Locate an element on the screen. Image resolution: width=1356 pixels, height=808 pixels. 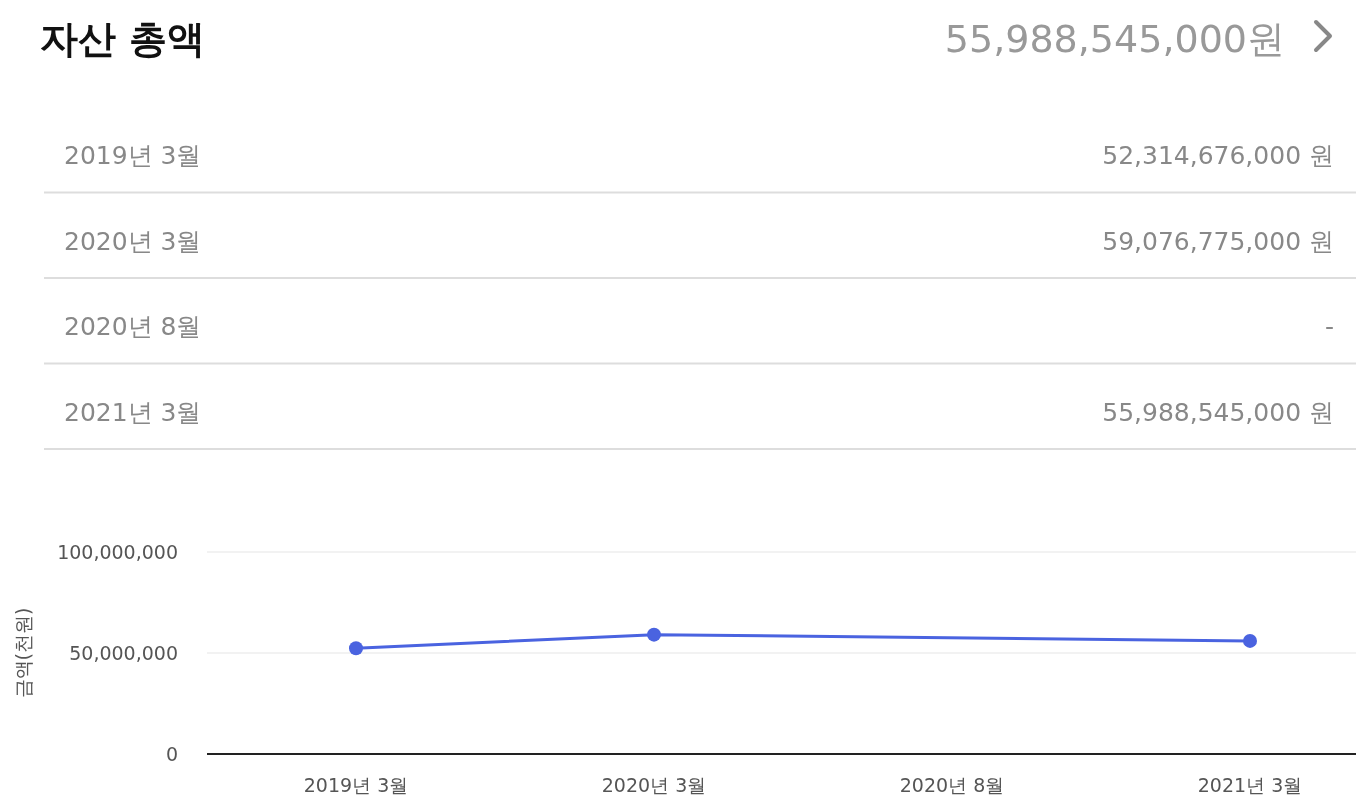
y-tick-label: 50,000,000 is located at coordinates (123, 653).